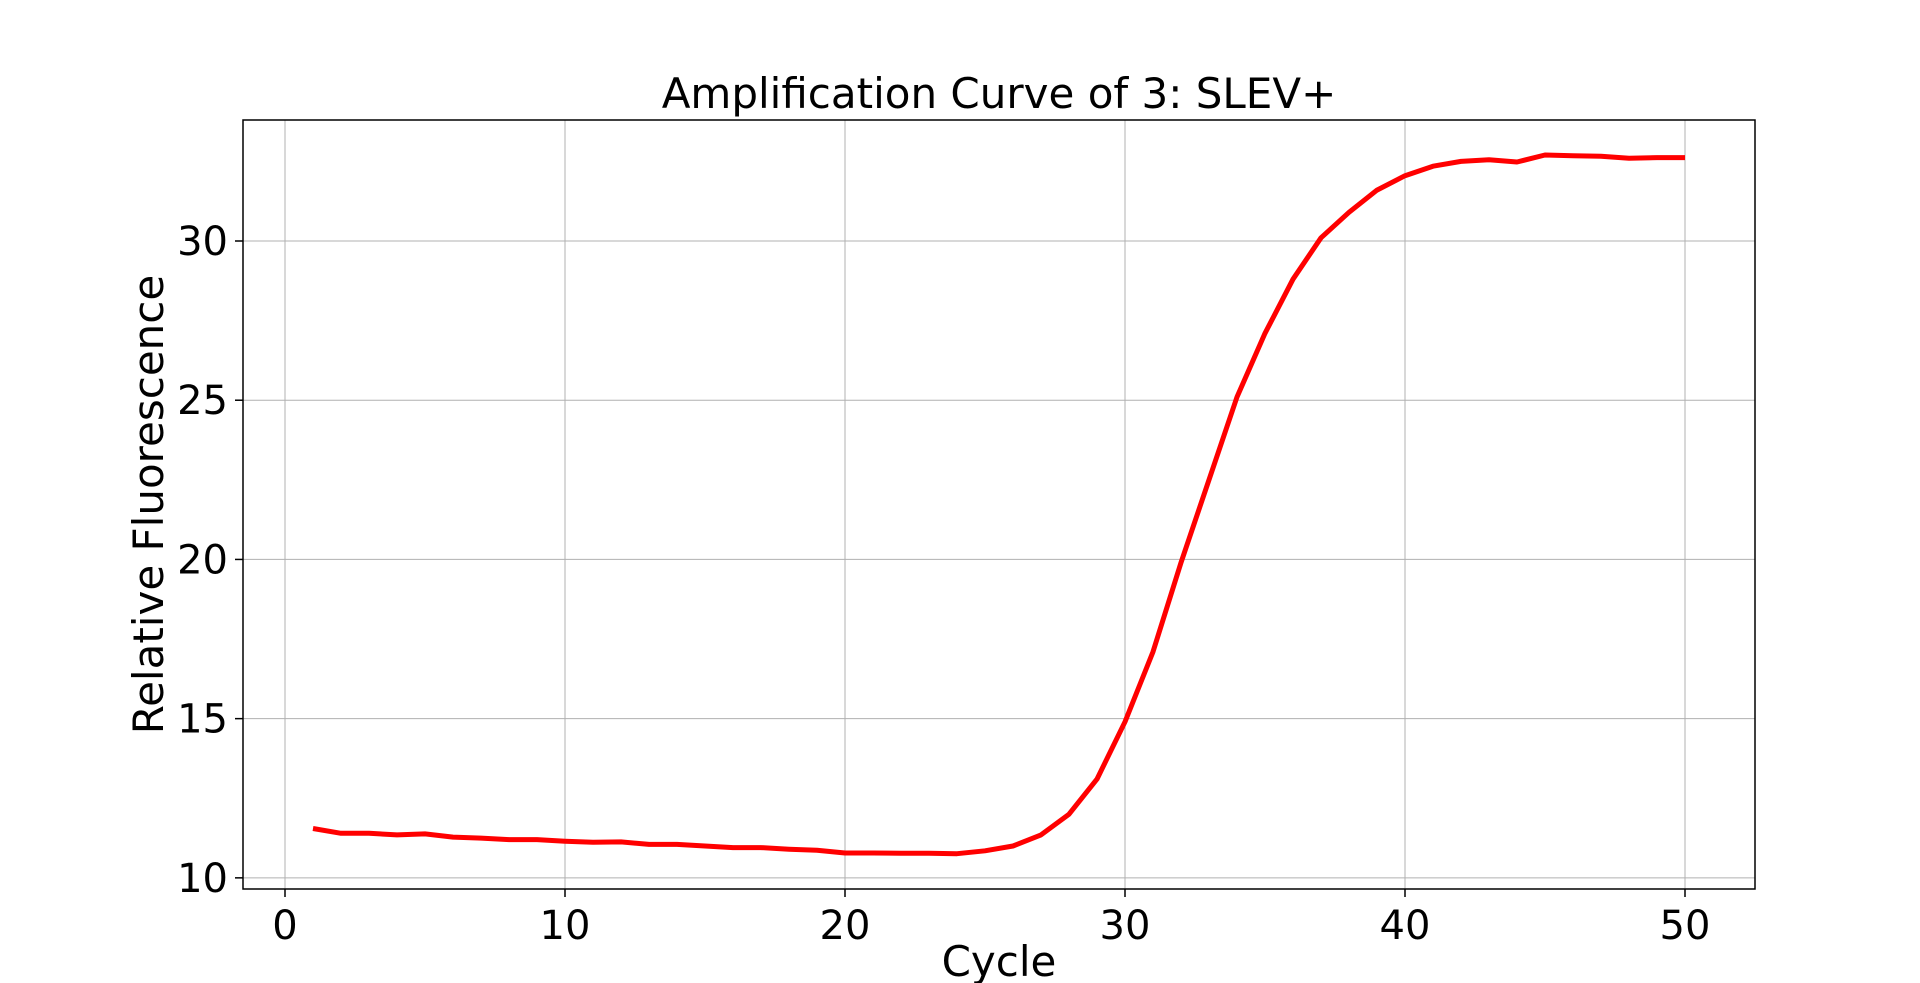 Image resolution: width=1920 pixels, height=983 pixels. What do you see at coordinates (1405, 926) in the screenshot?
I see `x-tick-label: 40` at bounding box center [1405, 926].